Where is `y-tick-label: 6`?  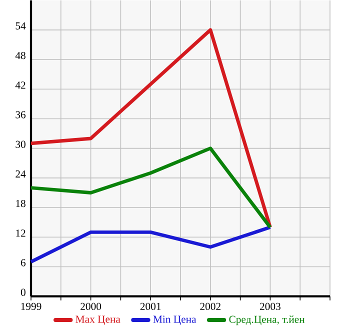
y-tick-label: 6 is located at coordinates (23, 262).